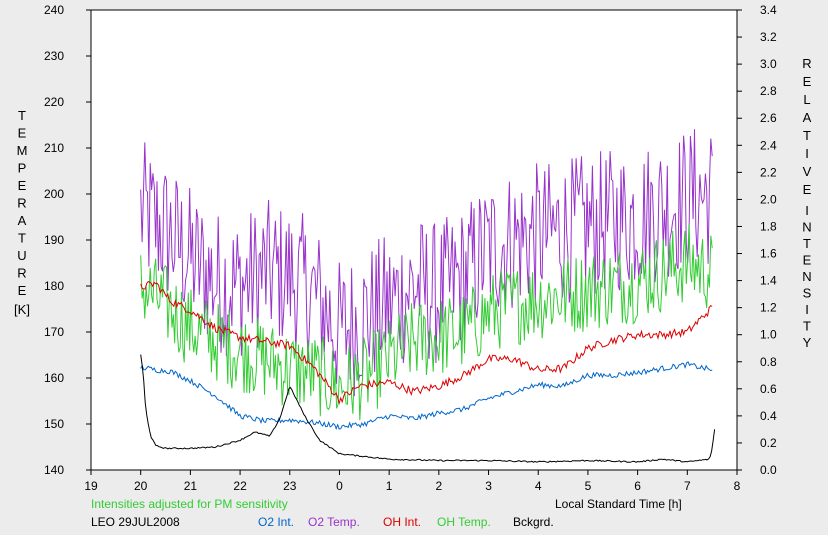  I want to click on legend-oh-temp: OH Temp., so click(464, 522).